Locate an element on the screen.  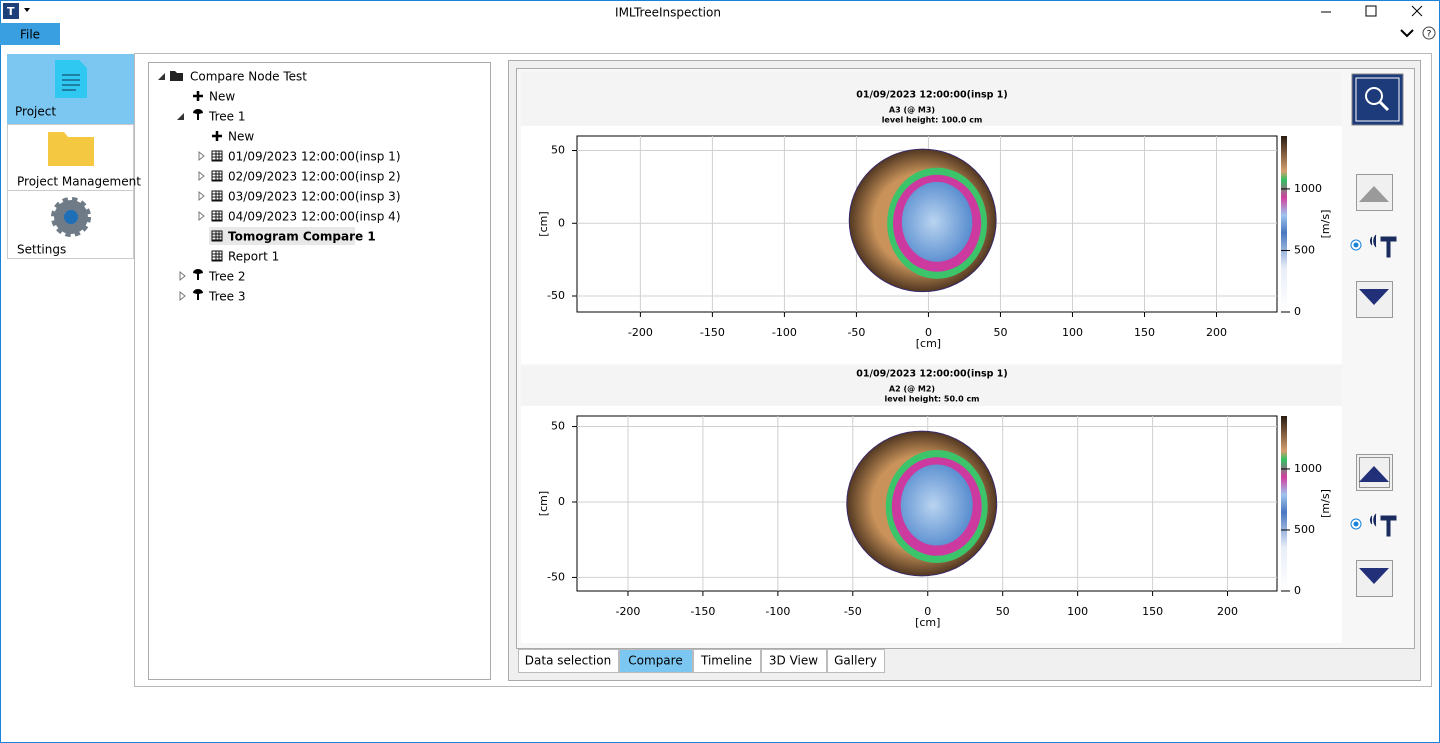
close is located at coordinates (1417, 11).